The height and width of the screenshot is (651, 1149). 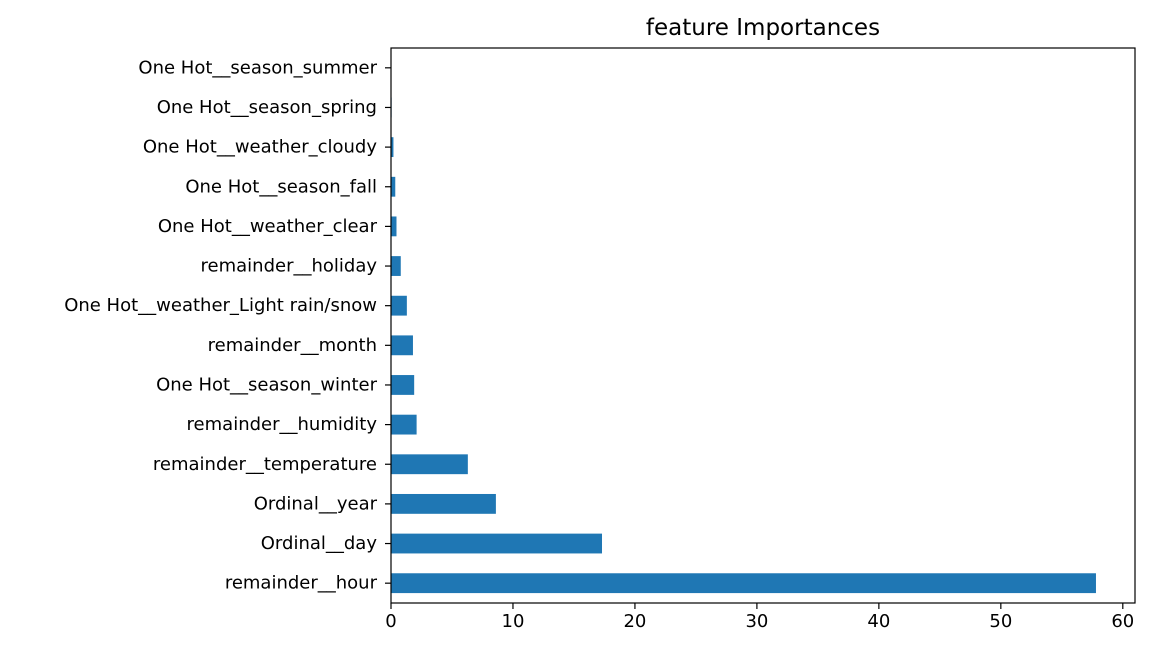 I want to click on x-tick-label: 50, so click(x=1000, y=621).